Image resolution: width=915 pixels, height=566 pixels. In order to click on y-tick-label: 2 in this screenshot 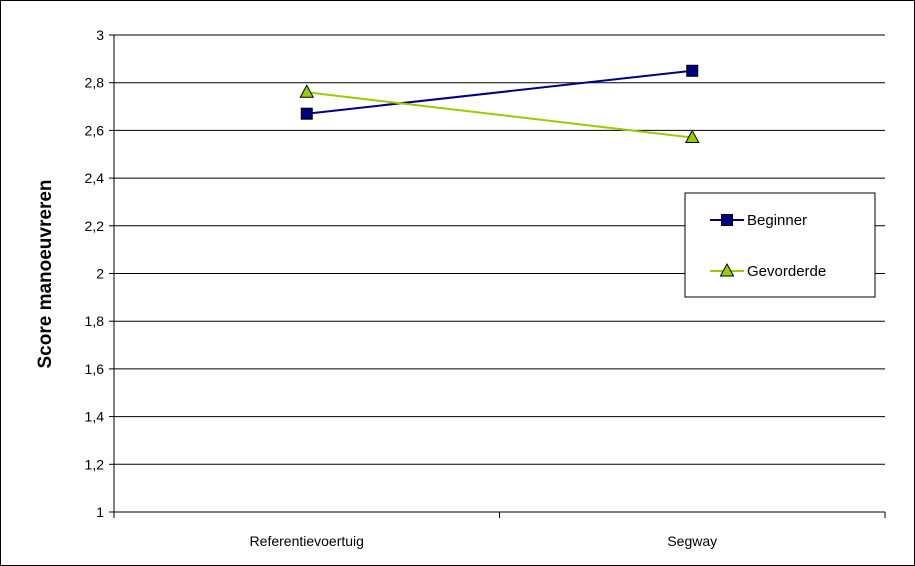, I will do `click(100, 274)`.